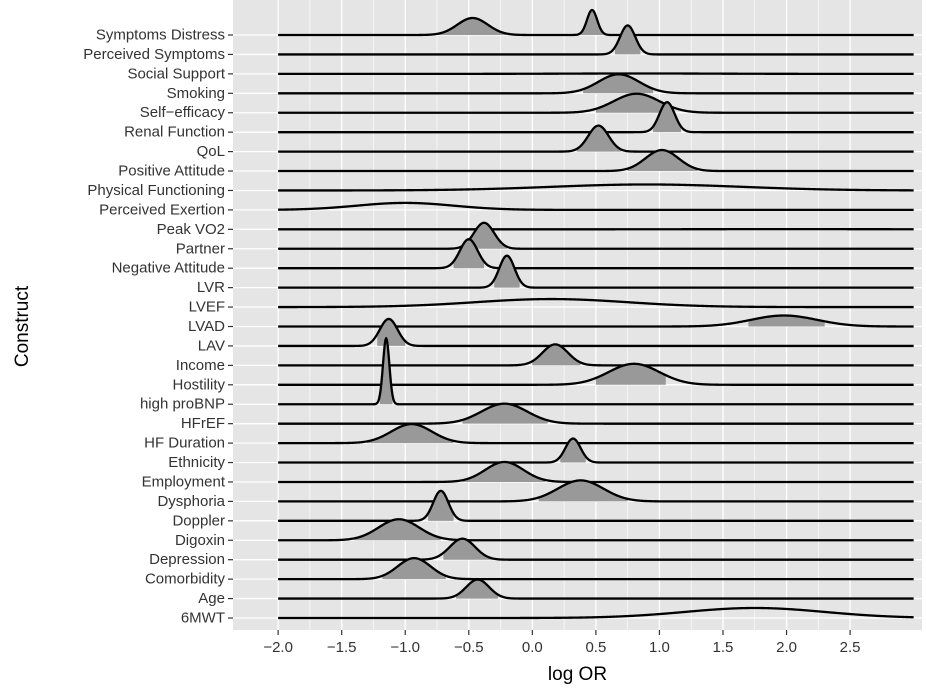 Image resolution: width=926 pixels, height=688 pixels. I want to click on ridge-perceived-symptoms, so click(595, 40).